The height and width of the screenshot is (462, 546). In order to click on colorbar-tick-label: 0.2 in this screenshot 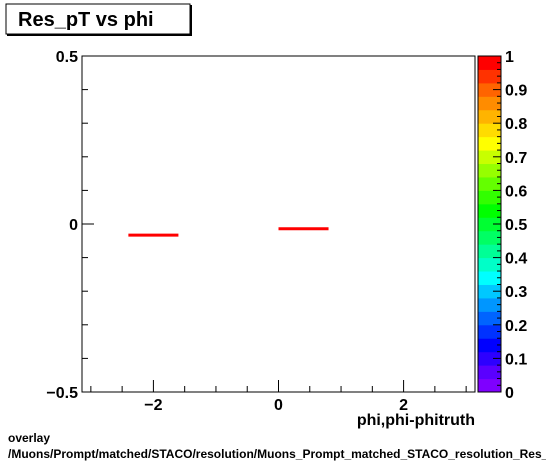, I will do `click(516, 326)`.